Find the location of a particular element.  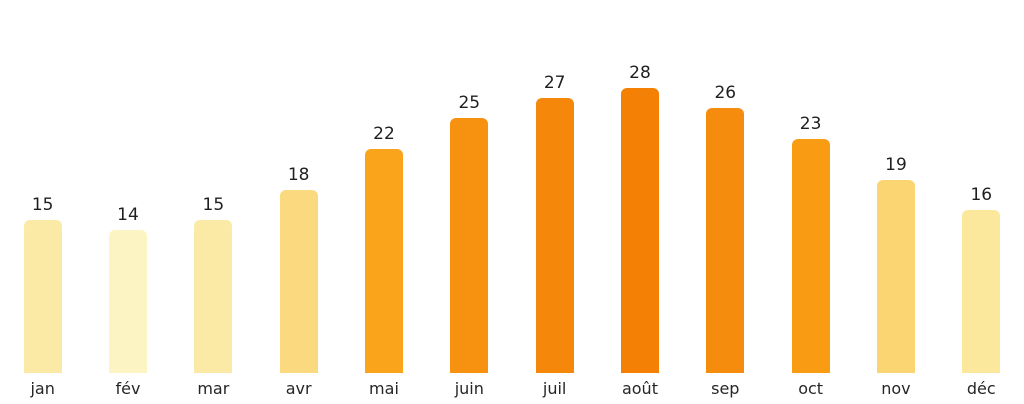

bar-column: 28 août is located at coordinates (639, 202).